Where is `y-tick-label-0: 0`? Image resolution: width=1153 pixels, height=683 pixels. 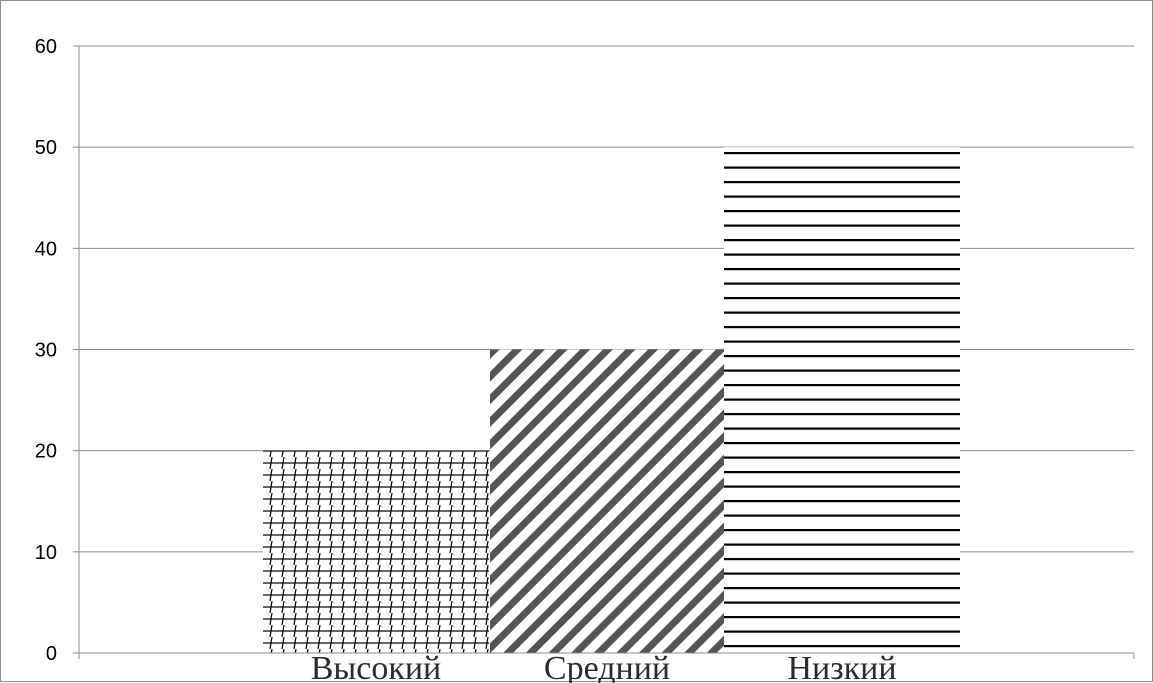
y-tick-label-0: 0 is located at coordinates (51, 654).